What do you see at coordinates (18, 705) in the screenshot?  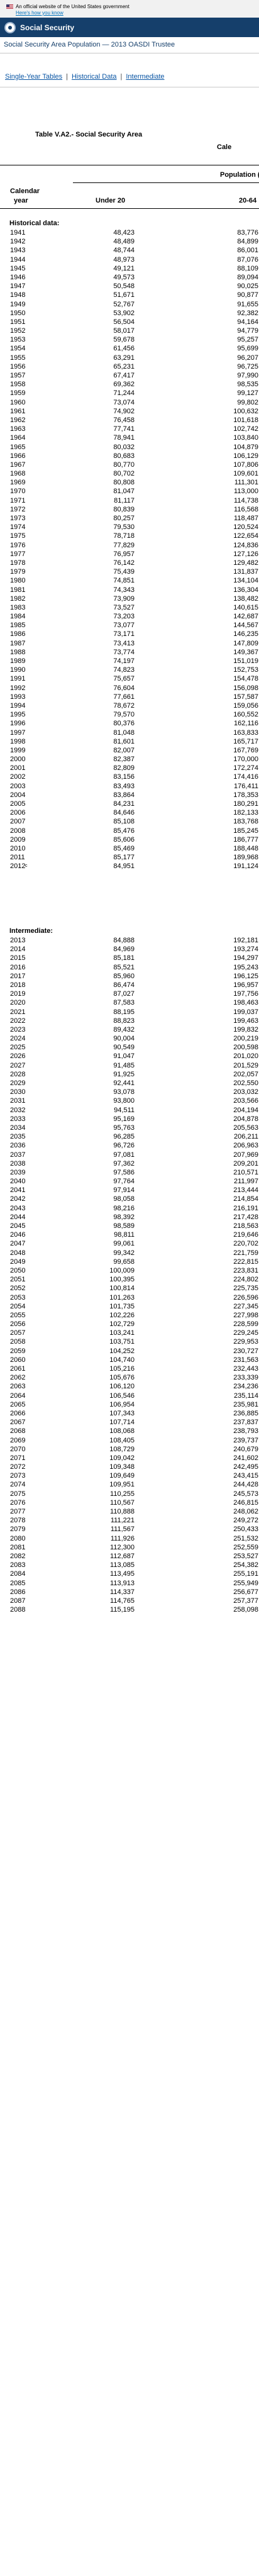 I see `year-cell: 1994` at bounding box center [18, 705].